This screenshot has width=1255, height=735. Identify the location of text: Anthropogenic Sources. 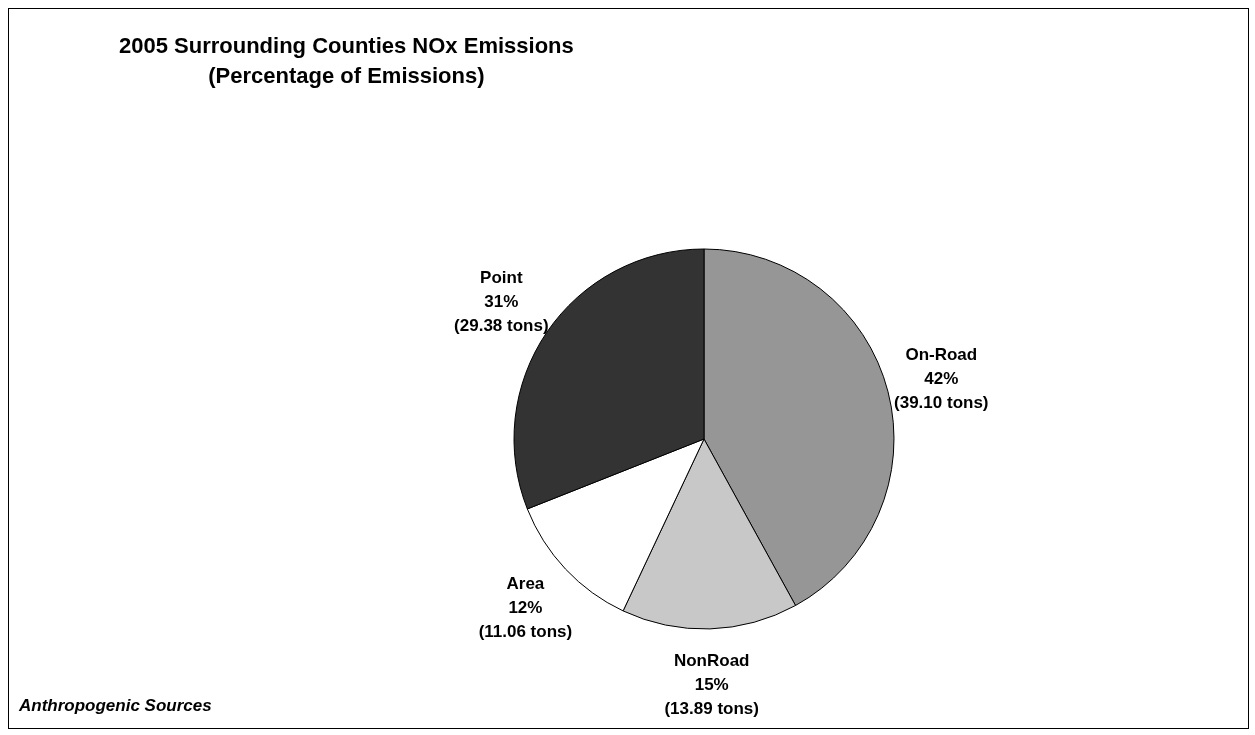
(115, 706).